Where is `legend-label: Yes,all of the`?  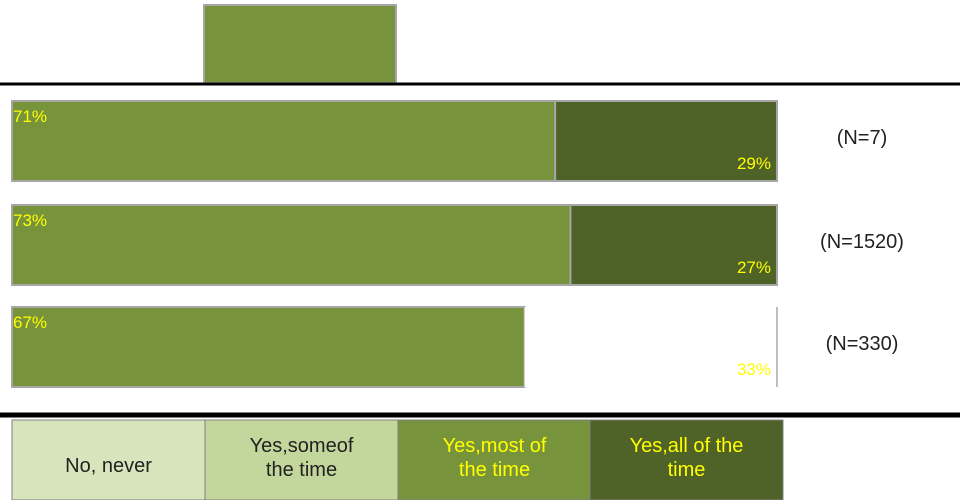
legend-label: Yes,all of the is located at coordinates (687, 446).